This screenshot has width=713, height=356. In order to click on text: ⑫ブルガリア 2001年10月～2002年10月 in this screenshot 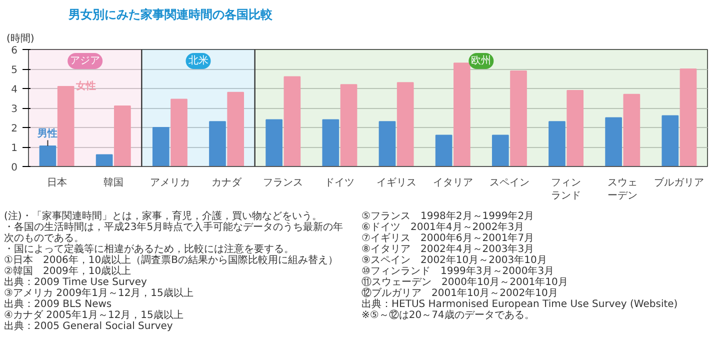, I will do `click(460, 293)`.